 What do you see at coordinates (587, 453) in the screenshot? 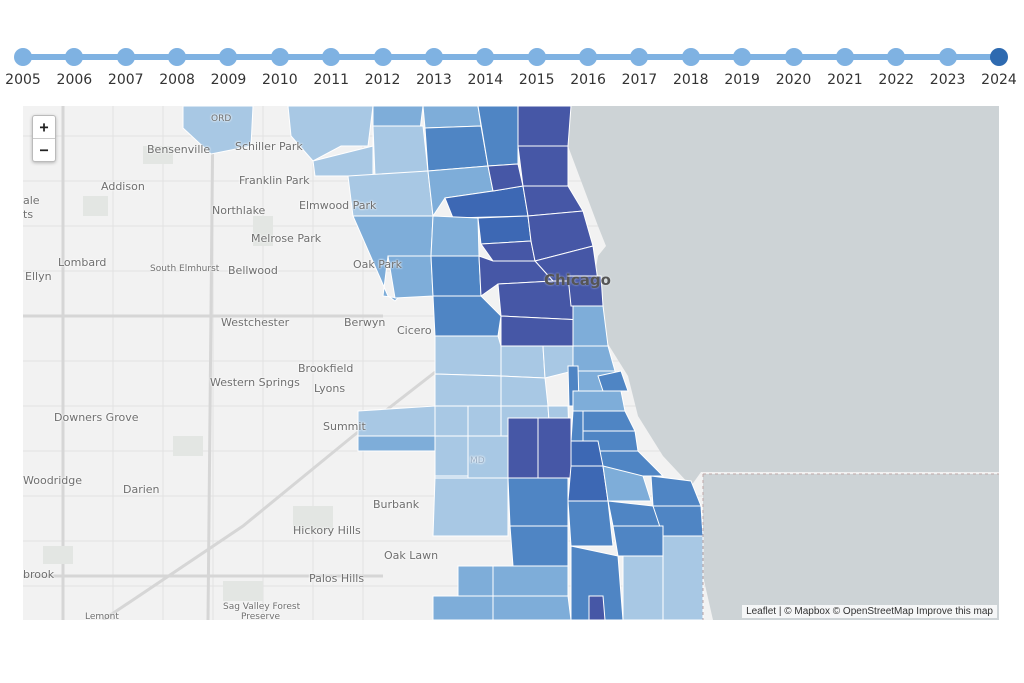
I see `area-greater-grand` at bounding box center [587, 453].